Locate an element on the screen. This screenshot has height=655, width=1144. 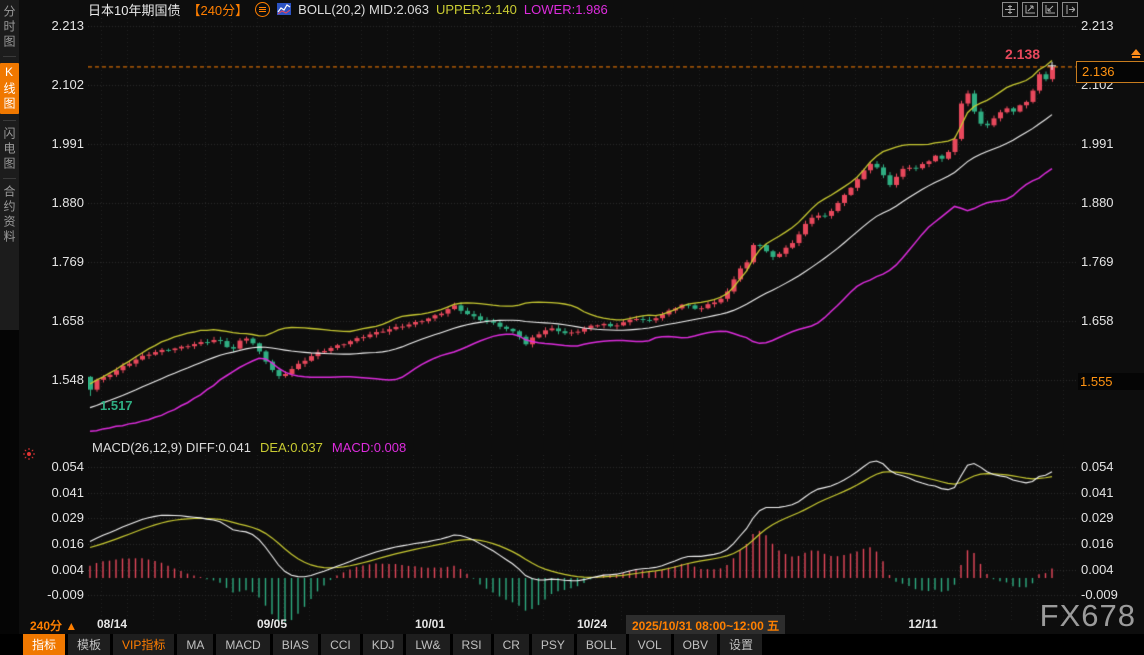
macd-axis-left-label: 0.004 is located at coordinates (67, 569).